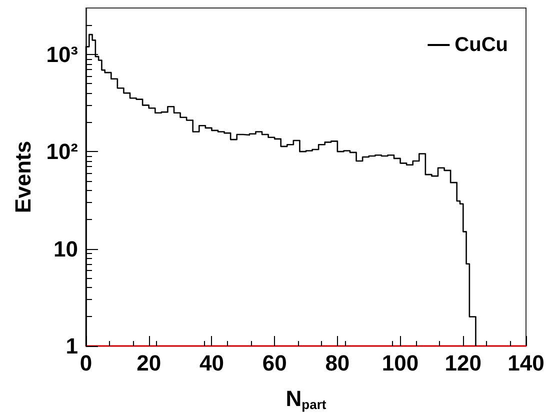  What do you see at coordinates (62, 54) in the screenshot?
I see `y-tick-label: 10³` at bounding box center [62, 54].